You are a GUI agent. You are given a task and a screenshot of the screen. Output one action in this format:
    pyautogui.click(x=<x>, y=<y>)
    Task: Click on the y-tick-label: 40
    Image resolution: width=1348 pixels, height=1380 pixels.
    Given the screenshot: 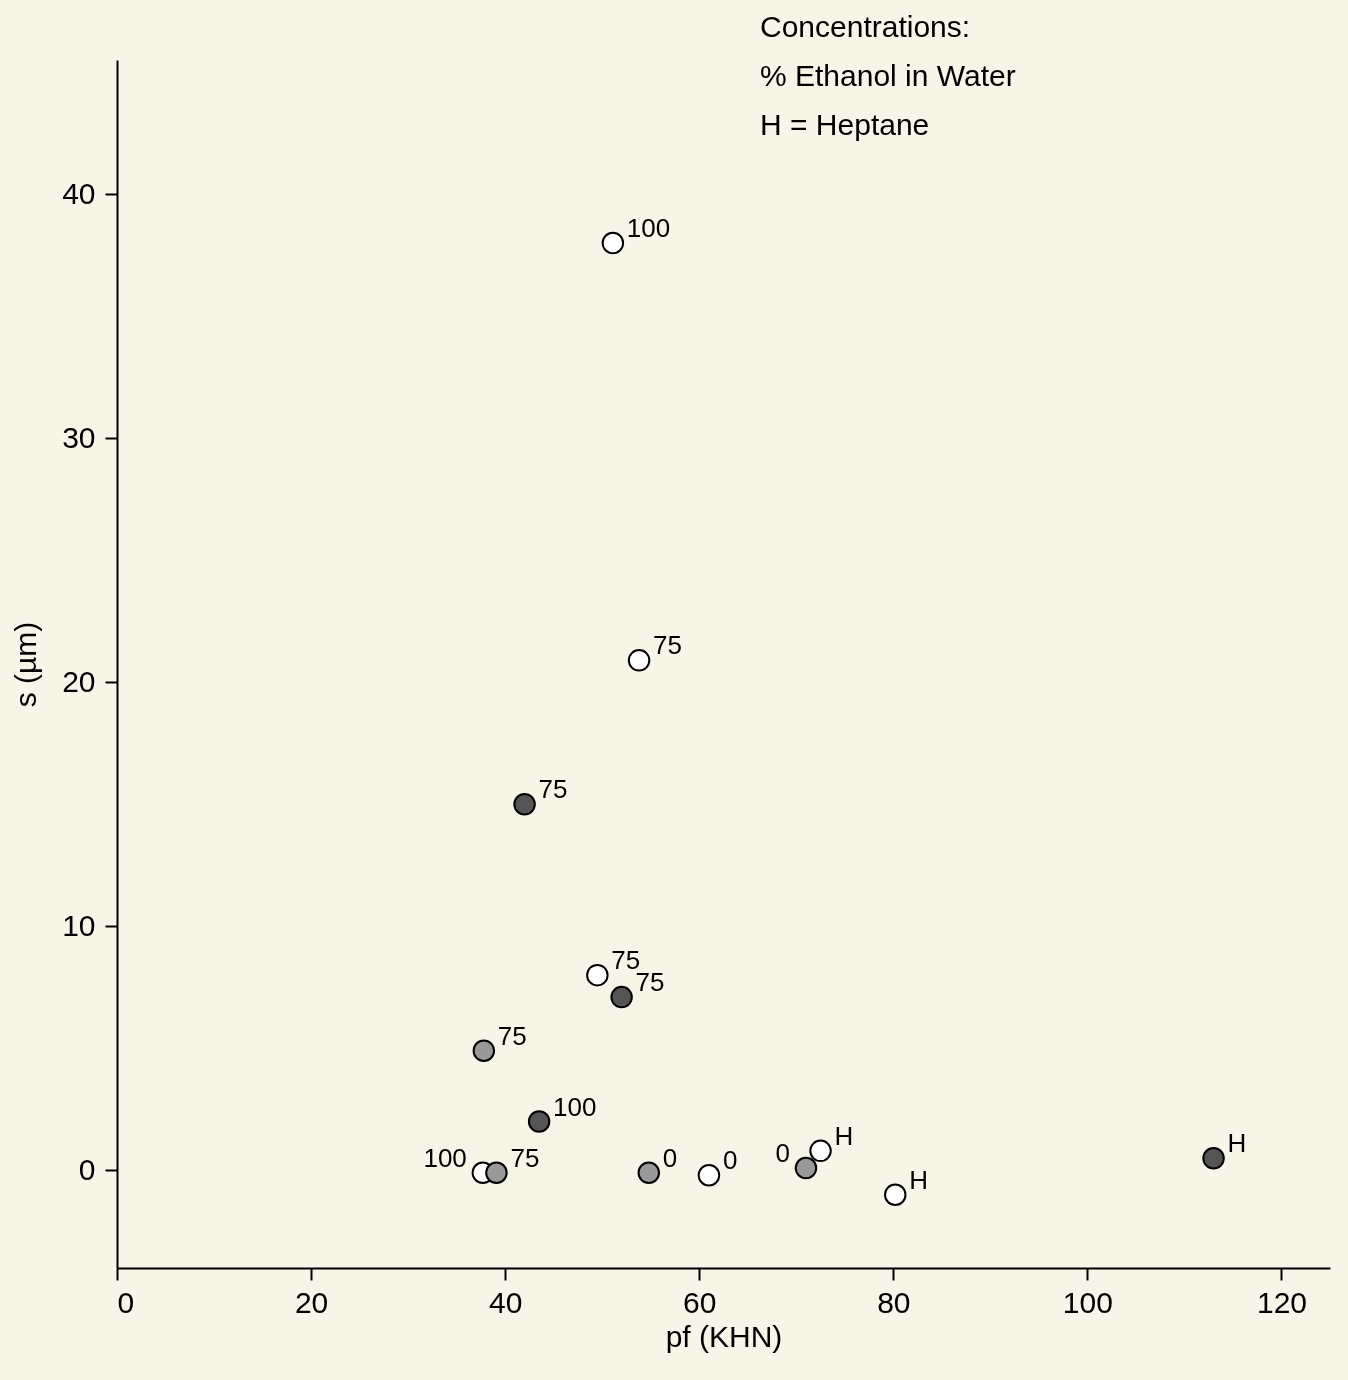 What is the action you would take?
    pyautogui.click(x=79, y=193)
    